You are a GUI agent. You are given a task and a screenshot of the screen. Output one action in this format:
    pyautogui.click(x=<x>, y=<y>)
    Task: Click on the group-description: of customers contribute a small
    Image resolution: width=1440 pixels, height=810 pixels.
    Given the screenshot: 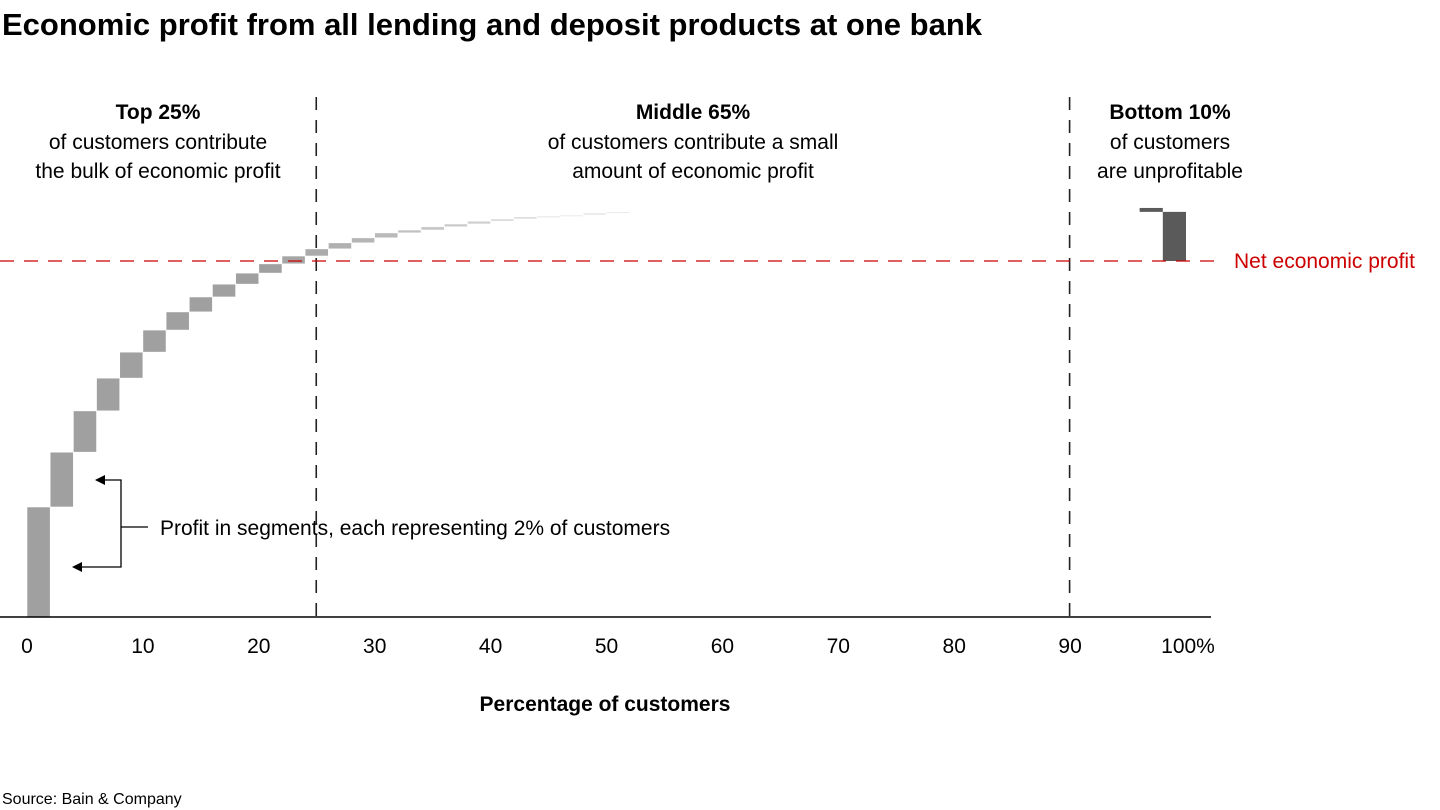 What is the action you would take?
    pyautogui.click(x=693, y=142)
    